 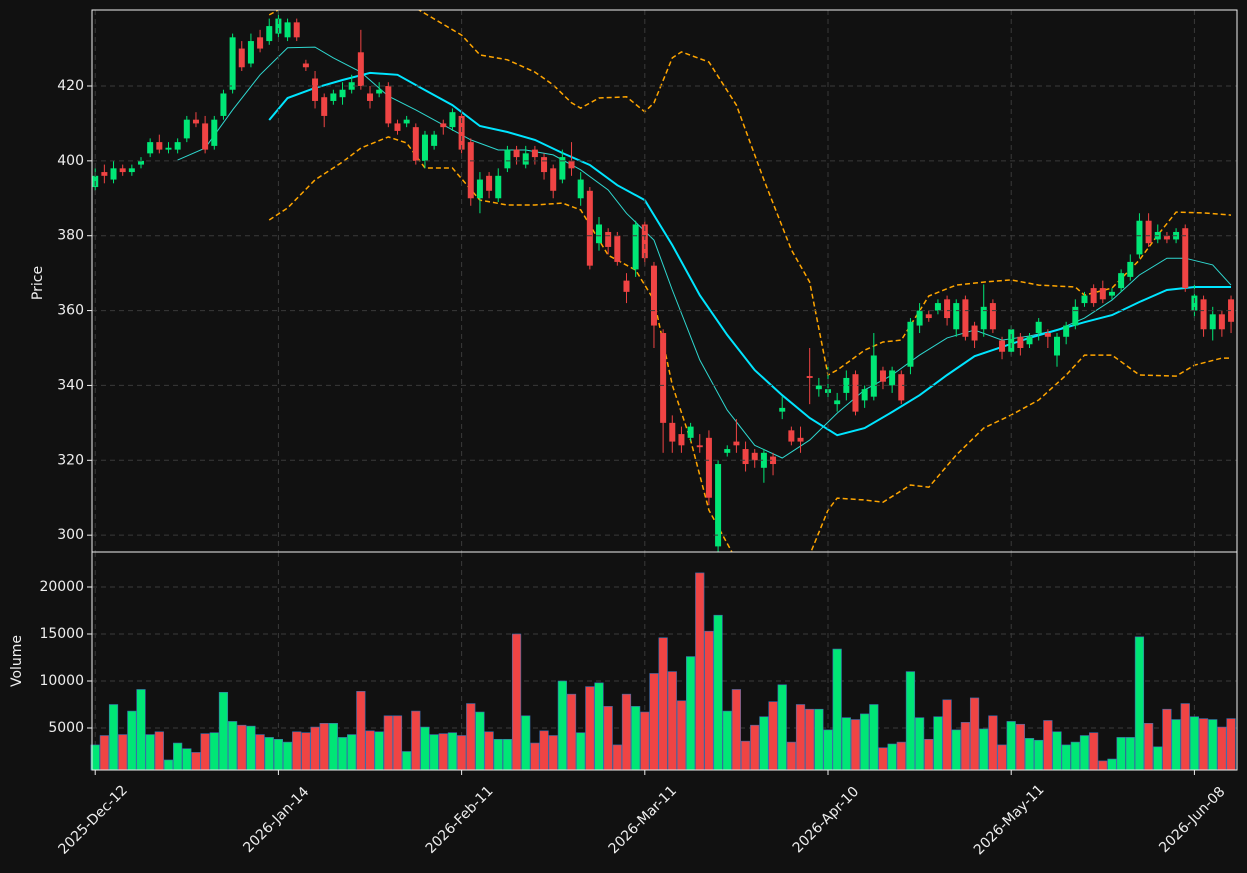 What do you see at coordinates (70, 236) in the screenshot?
I see `y-tick-label: 380` at bounding box center [70, 236].